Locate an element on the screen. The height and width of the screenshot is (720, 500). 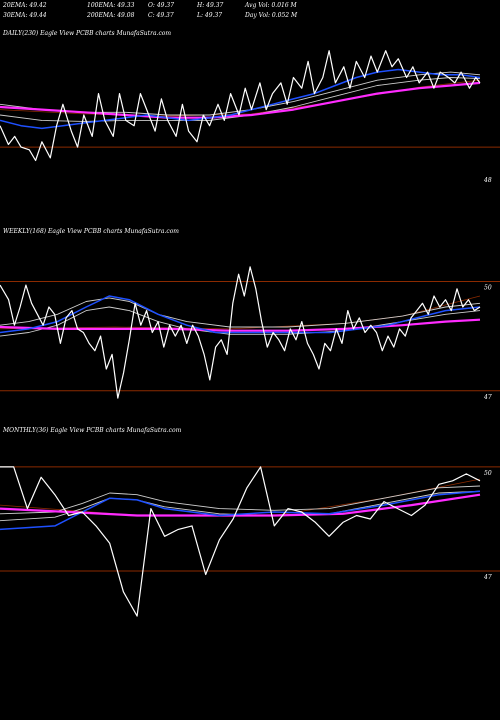
daily-y-tick-0: 48 is located at coordinates (487, 180).